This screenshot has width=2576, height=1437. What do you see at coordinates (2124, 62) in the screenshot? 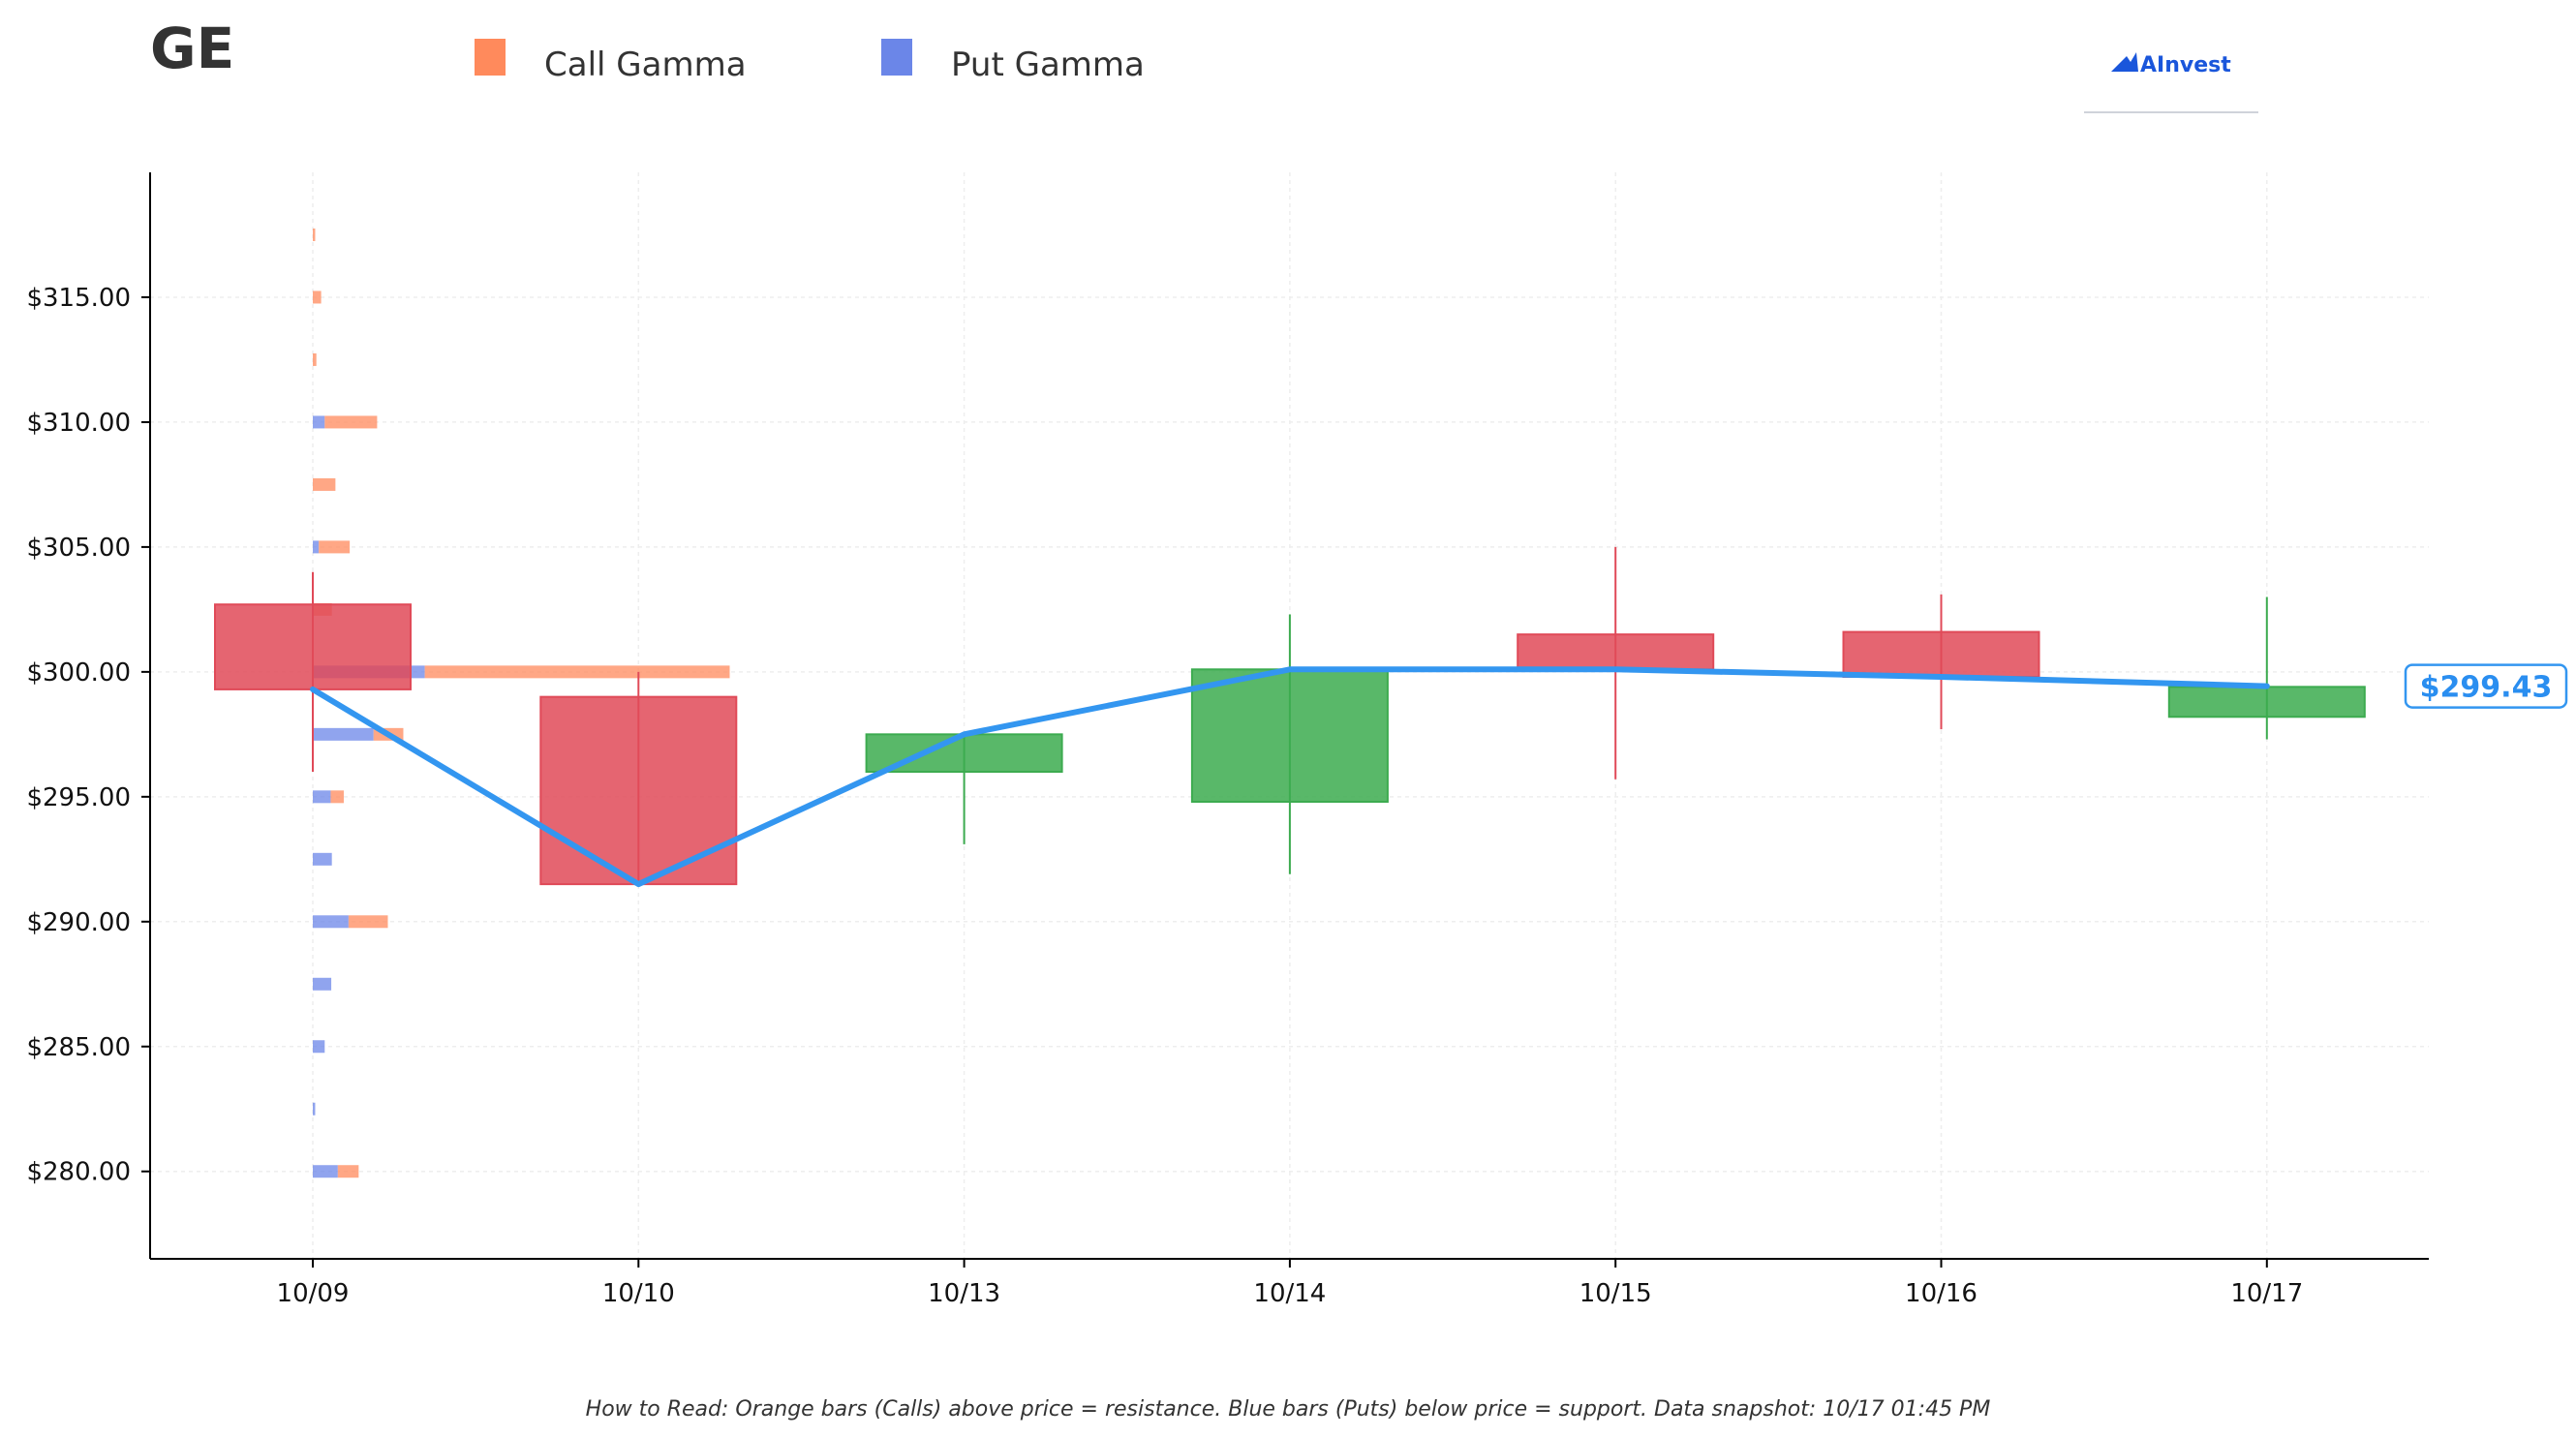
I see `logo-chart-icon` at bounding box center [2124, 62].